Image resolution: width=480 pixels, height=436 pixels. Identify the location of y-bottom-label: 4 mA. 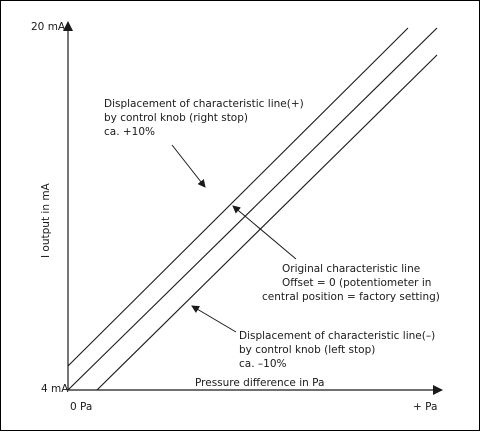
(55, 389).